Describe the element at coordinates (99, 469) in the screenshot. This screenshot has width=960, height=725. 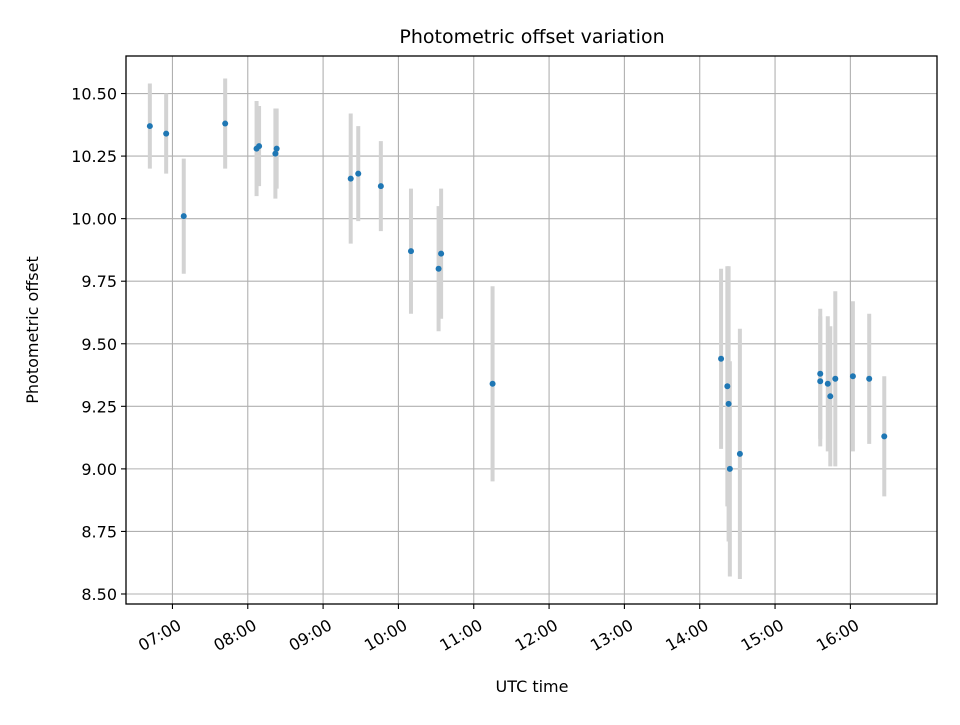
I see `y-tick-label: 9.00` at that location.